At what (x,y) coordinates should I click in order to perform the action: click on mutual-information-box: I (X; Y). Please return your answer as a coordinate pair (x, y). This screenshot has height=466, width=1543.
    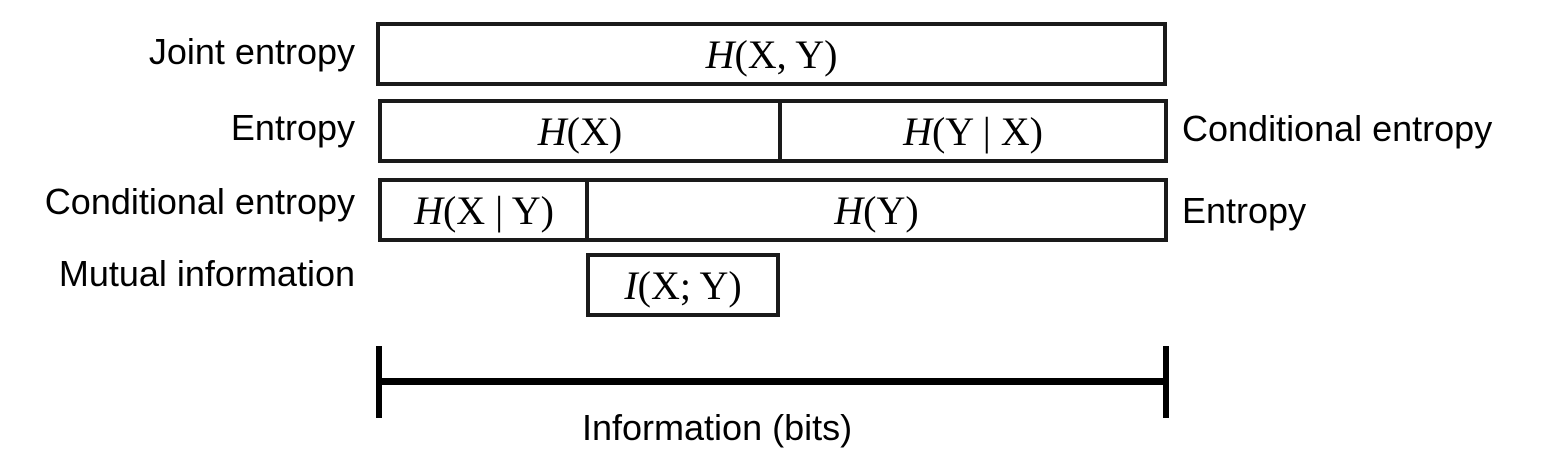
    Looking at the image, I should click on (683, 285).